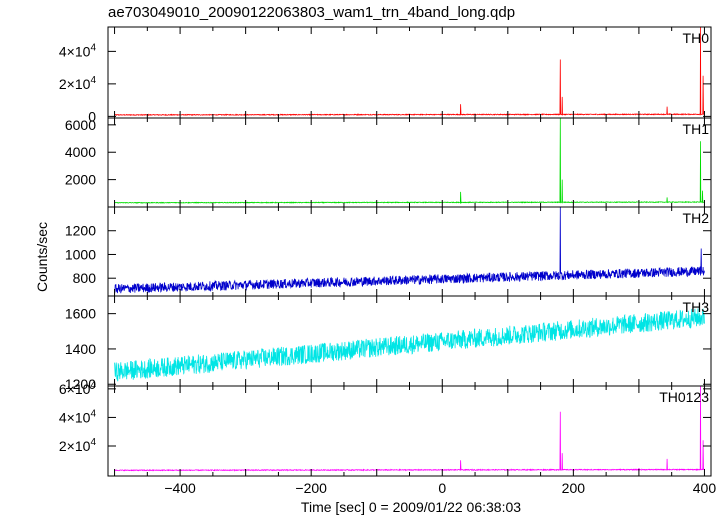 The image size is (723, 516). Describe the element at coordinates (409, 250) in the screenshot. I see `series-line-th2` at that location.